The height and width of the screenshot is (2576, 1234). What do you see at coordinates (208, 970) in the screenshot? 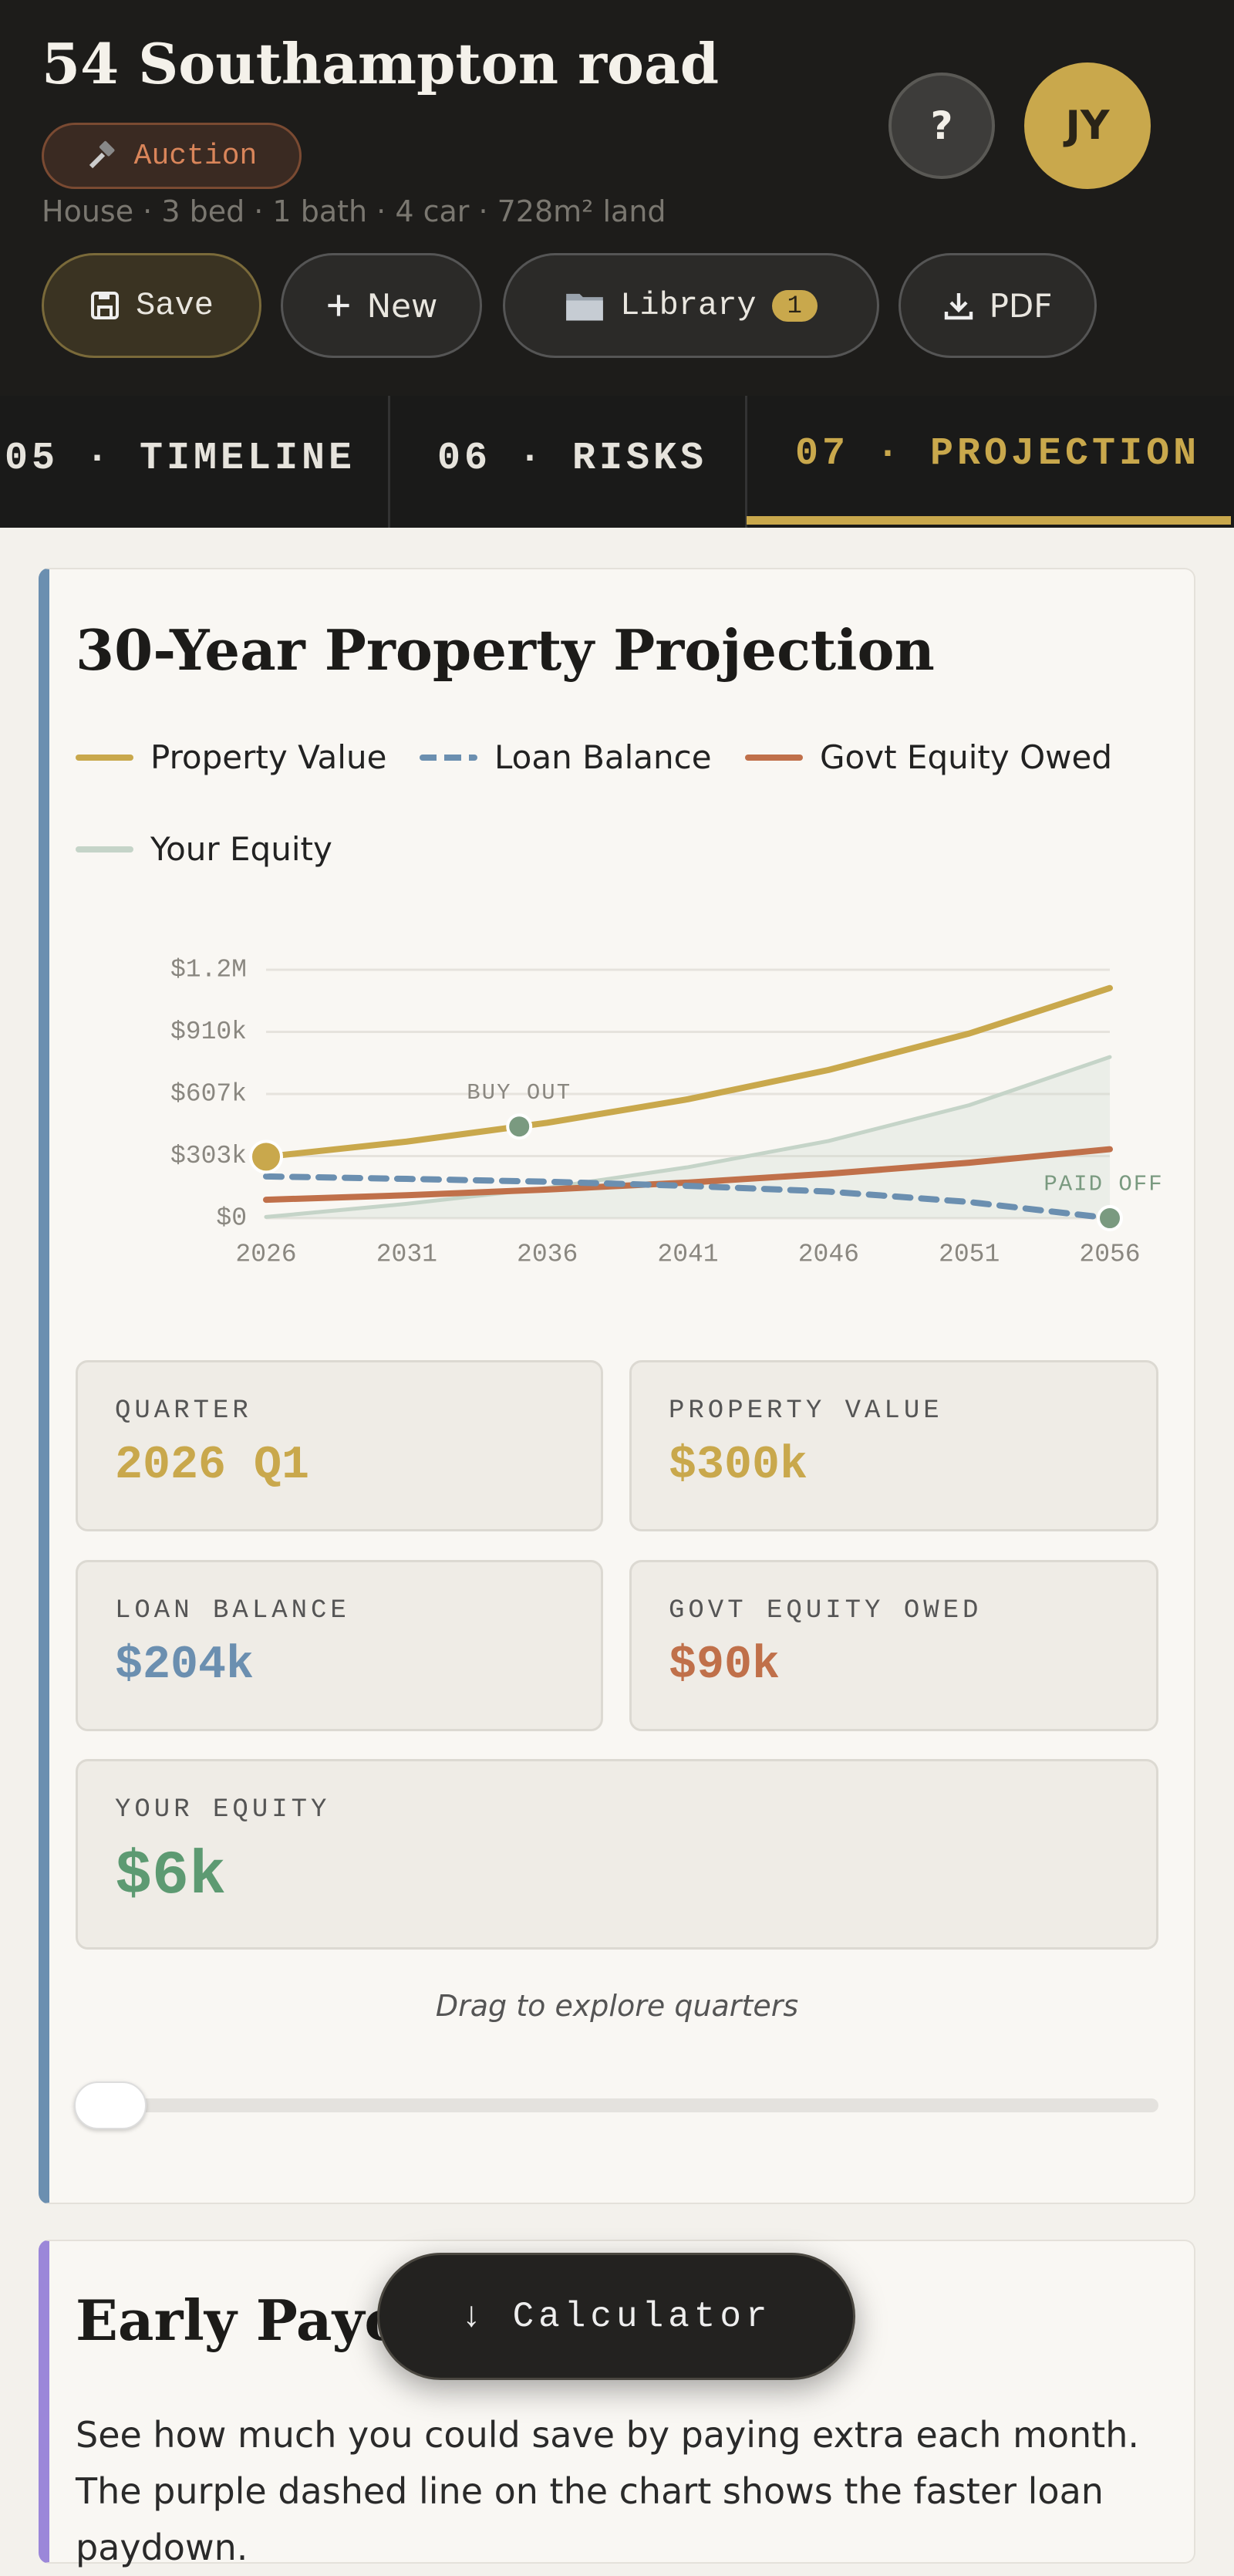
I see `y-tick-label: $1.2M` at bounding box center [208, 970].